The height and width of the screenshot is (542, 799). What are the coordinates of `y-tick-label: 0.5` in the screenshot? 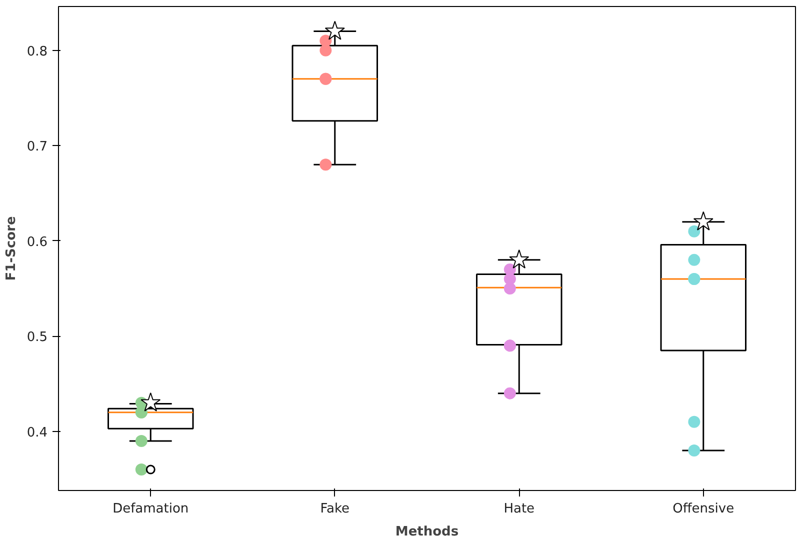 It's located at (37, 338).